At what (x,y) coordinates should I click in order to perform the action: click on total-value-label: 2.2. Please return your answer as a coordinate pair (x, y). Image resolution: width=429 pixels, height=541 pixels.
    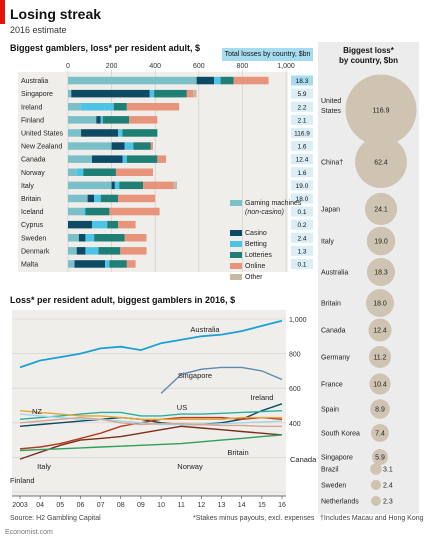
    Looking at the image, I should click on (301, 107).